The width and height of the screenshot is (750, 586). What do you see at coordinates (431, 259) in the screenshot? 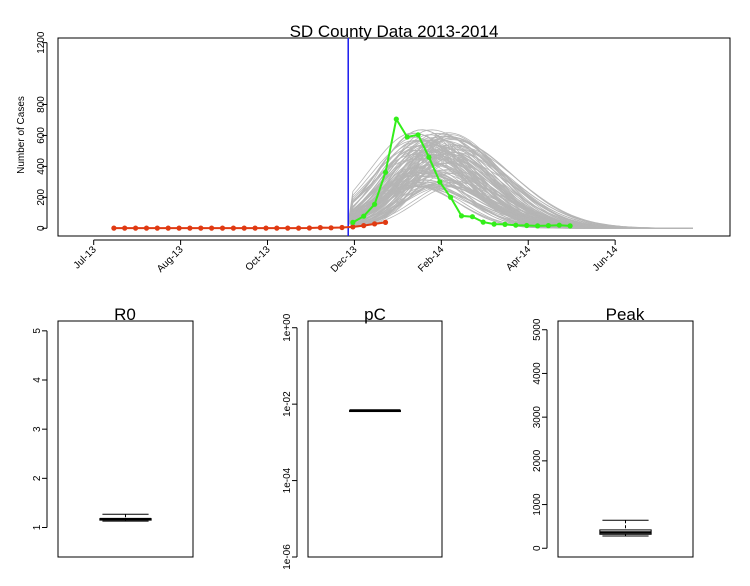
I see `main-x-tick-label: Feb-14` at bounding box center [431, 259].